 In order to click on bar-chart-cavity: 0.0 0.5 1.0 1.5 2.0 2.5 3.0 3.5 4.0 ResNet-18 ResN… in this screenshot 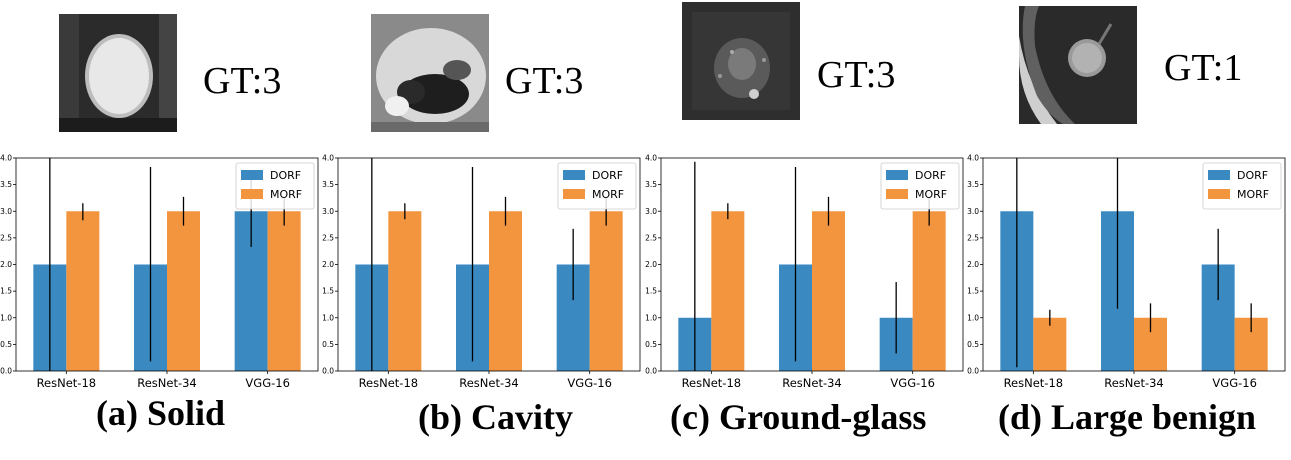, I will do `click(481, 272)`.